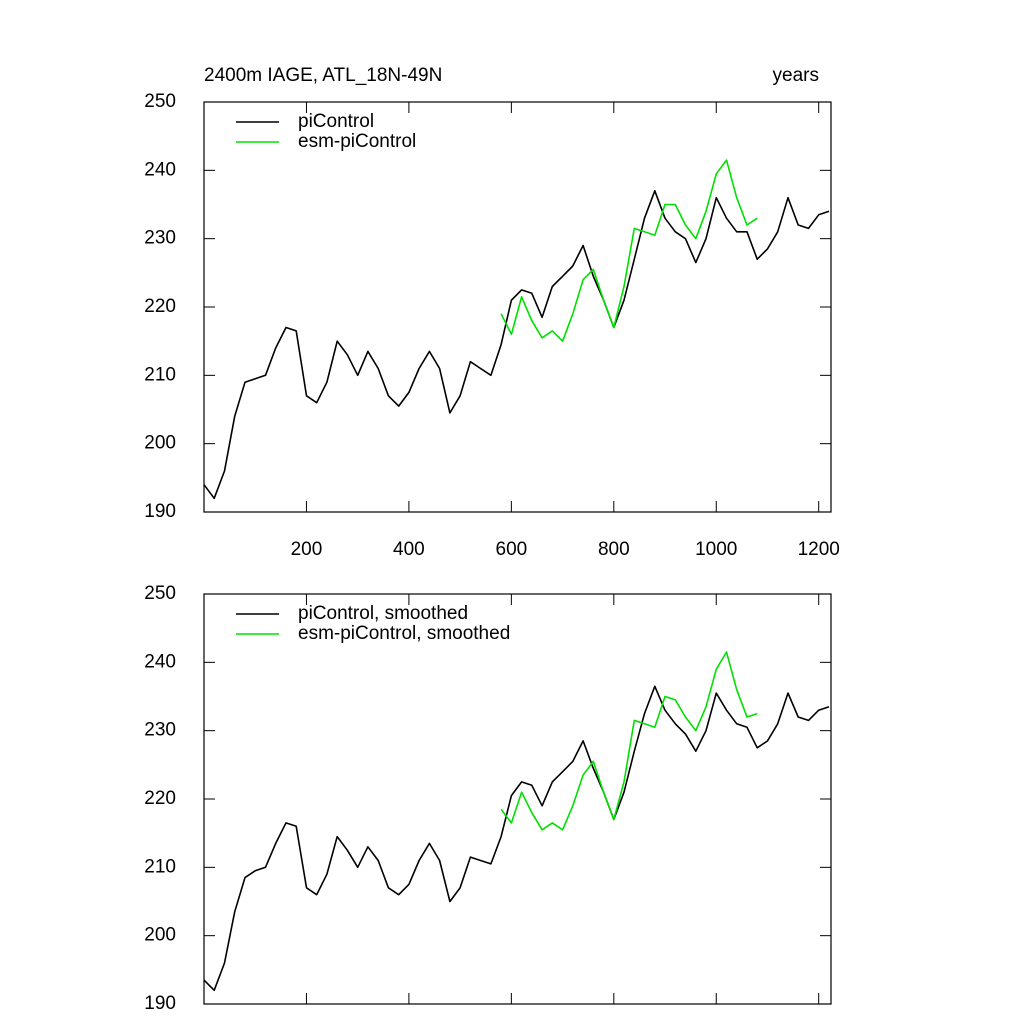  I want to click on x-tick-label: 400, so click(409, 549).